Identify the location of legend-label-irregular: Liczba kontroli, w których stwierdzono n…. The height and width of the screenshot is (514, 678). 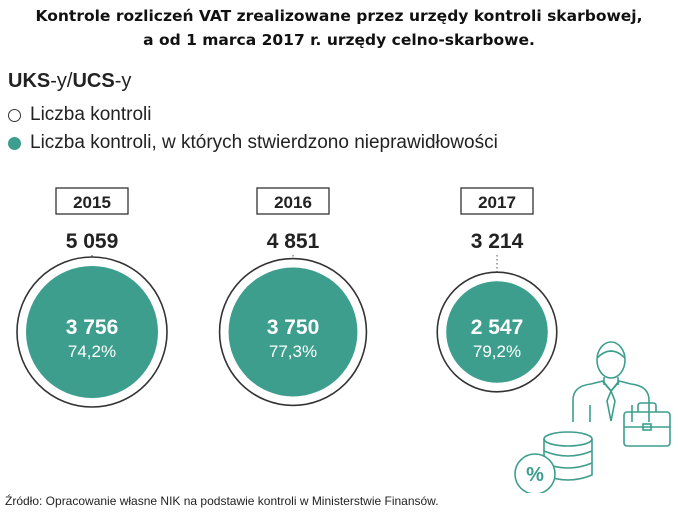
(264, 142).